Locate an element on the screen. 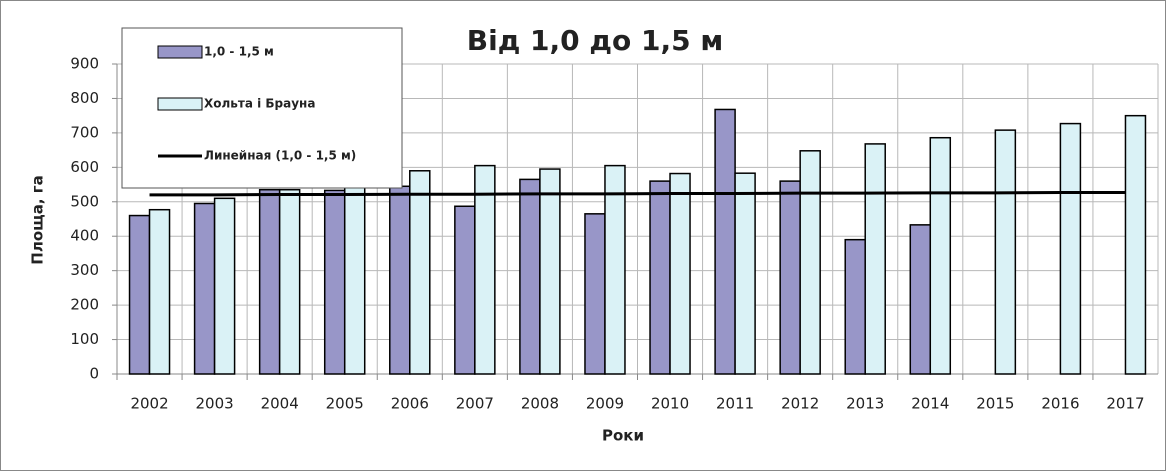 The image size is (1166, 471). x-tick-label: 2011 is located at coordinates (735, 404).